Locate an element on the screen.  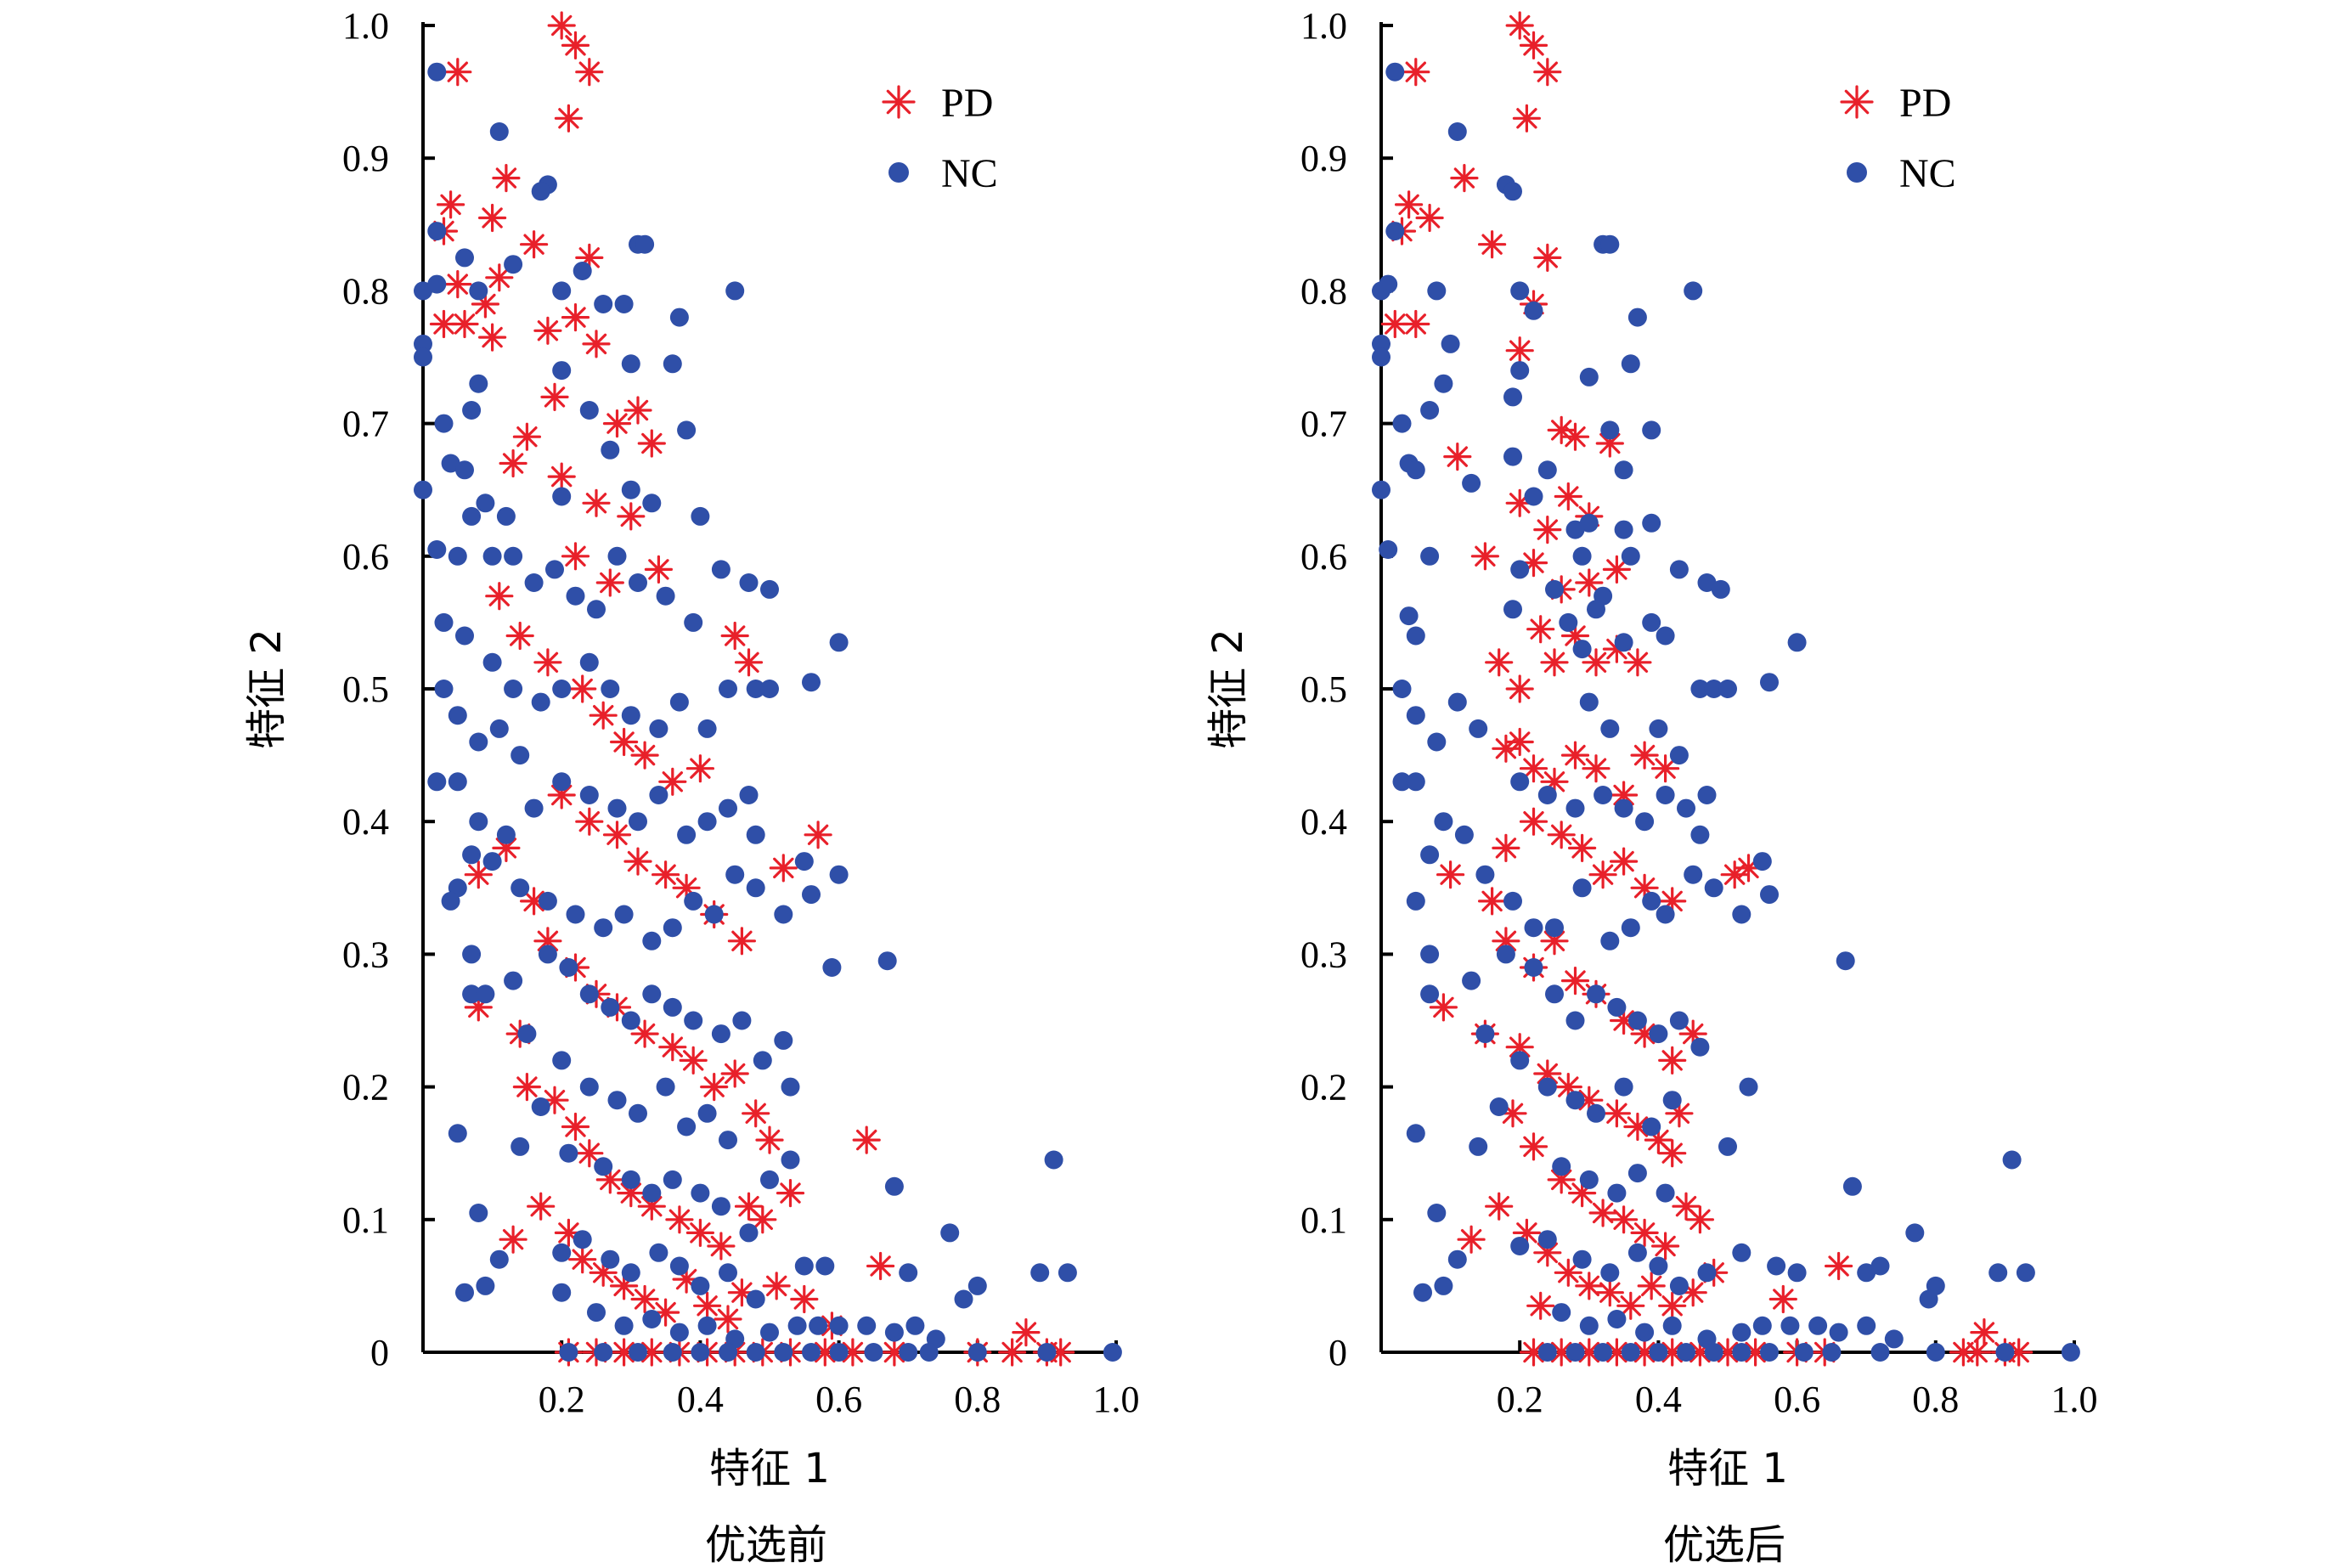
legend-label-pd: PD is located at coordinates (967, 104).